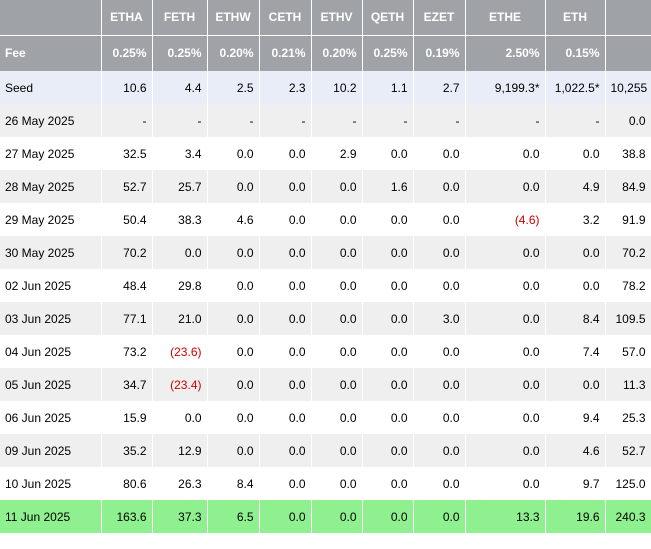 The width and height of the screenshot is (651, 549). What do you see at coordinates (180, 483) in the screenshot?
I see `flow-cell: 26.3` at bounding box center [180, 483].